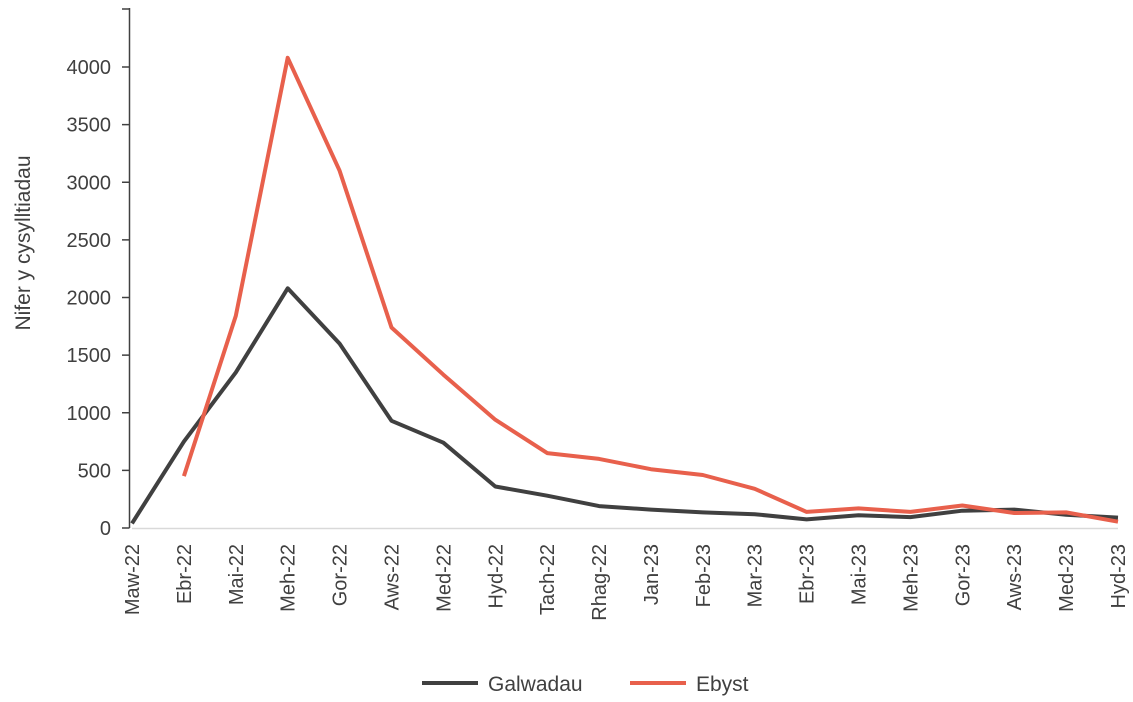  Describe the element at coordinates (94, 471) in the screenshot. I see `y-tick-label: 500` at that location.